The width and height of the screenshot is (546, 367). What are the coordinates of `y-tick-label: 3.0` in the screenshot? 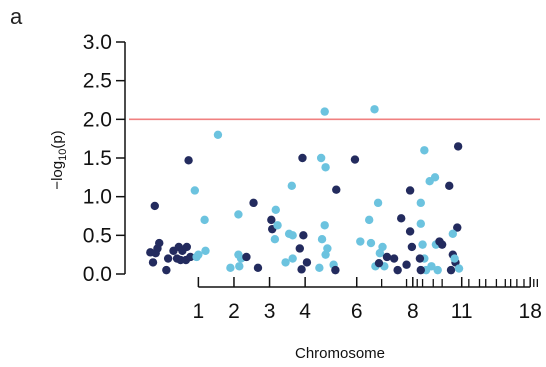 It's located at (97, 42).